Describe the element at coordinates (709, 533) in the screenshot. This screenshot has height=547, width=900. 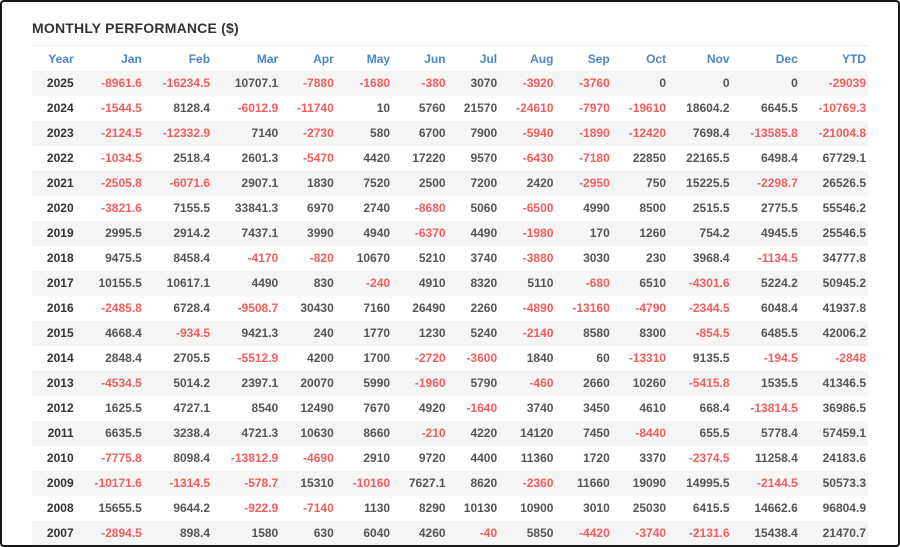
I see `value-cell: -2131.6` at that location.